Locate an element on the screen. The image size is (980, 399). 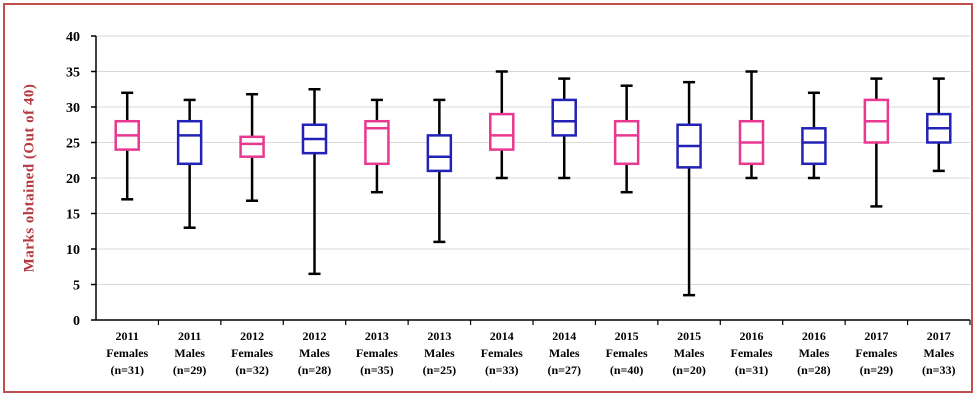
box-2016-females: 2016 Females (n=31) is located at coordinates (757, 223).